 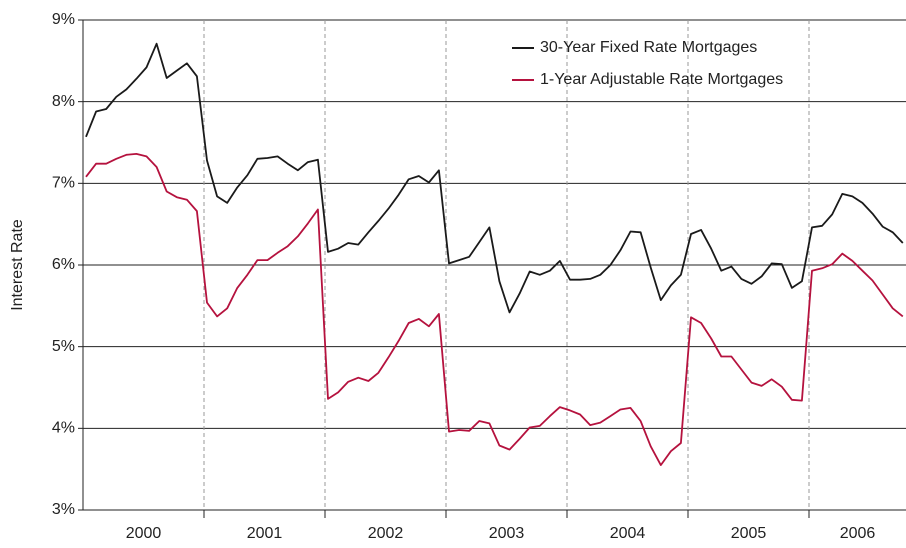 What do you see at coordinates (507, 533) in the screenshot?
I see `x-tick-label: 2003` at bounding box center [507, 533].